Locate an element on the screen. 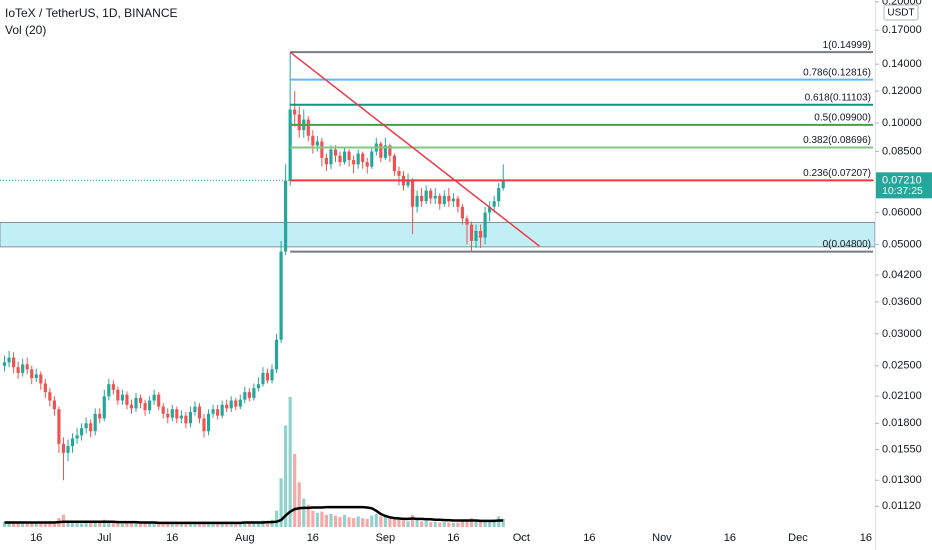 Image resolution: width=932 pixels, height=550 pixels. y-tick-label: 0.01800 is located at coordinates (902, 423).